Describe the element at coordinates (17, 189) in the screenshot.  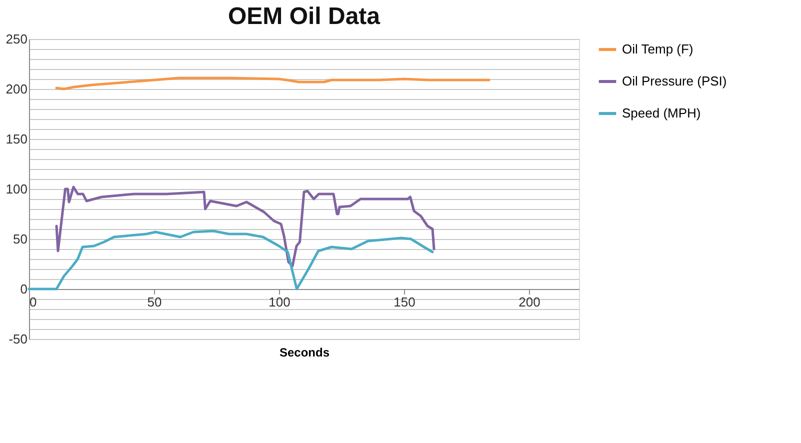
I see `y-tick-label: 100` at that location.